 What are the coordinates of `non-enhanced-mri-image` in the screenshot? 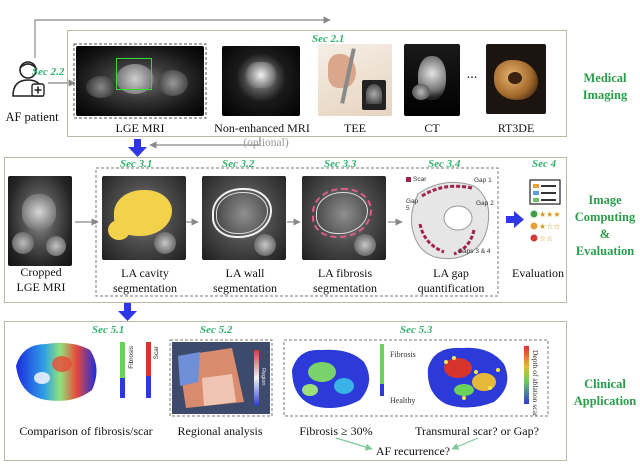 It's located at (261, 81).